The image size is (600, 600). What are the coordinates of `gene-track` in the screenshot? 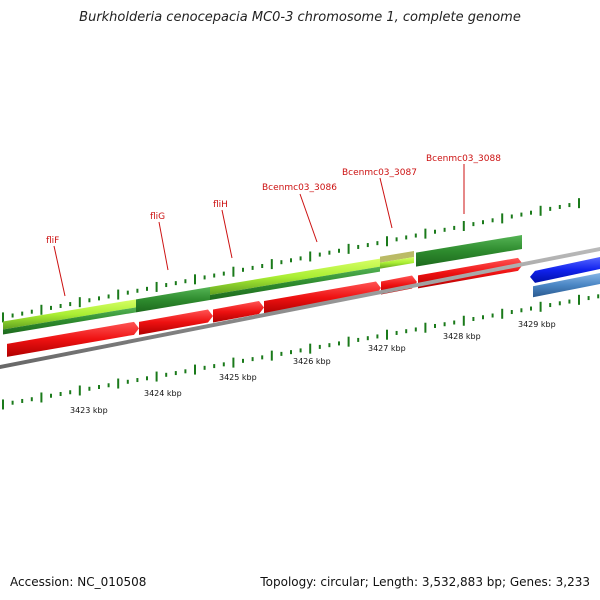 It's located at (262, 285).